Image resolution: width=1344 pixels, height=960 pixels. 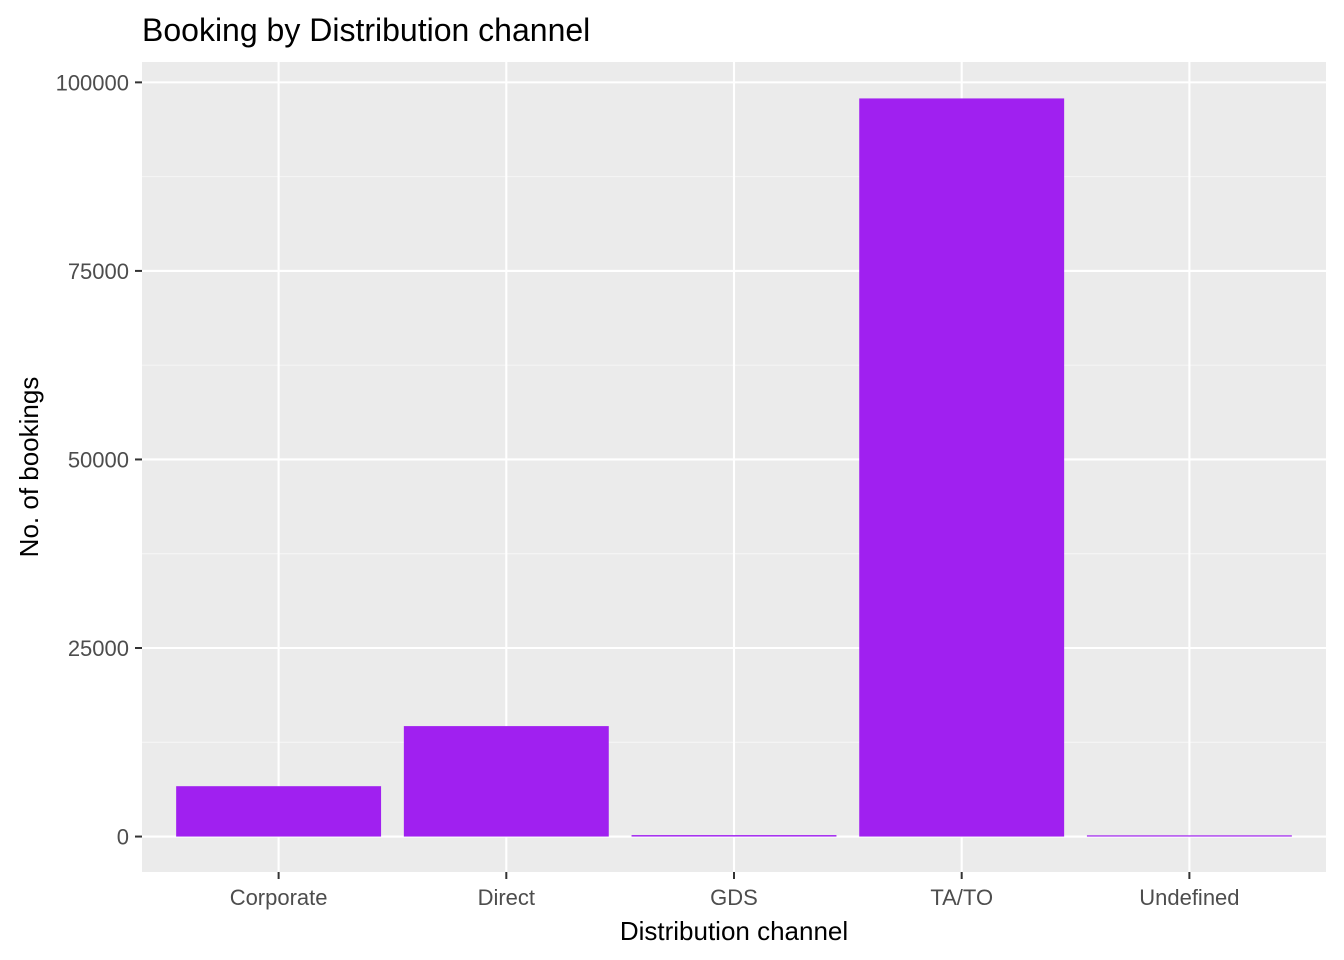 I want to click on chart-title: Booking by Distribution channel, so click(x=366, y=30).